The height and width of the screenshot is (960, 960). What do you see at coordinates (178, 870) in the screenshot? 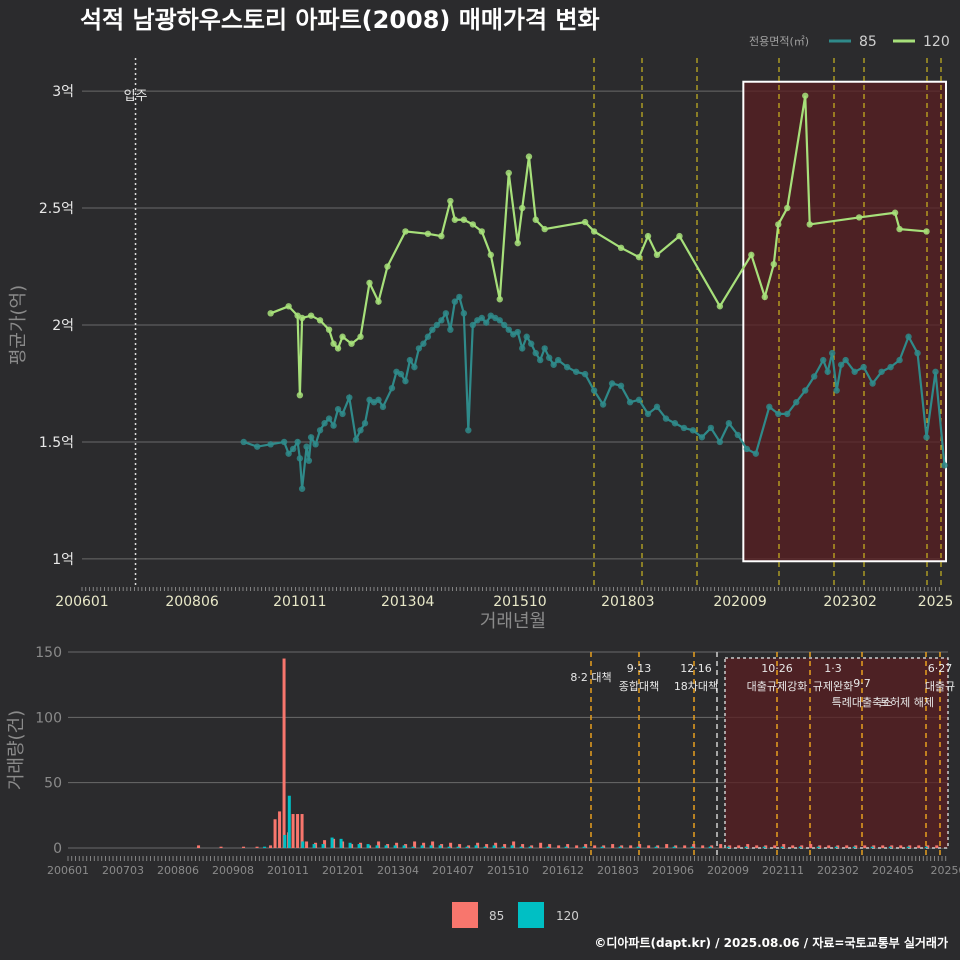
I see `bottom-x-tick-label: 200806` at bounding box center [178, 870].